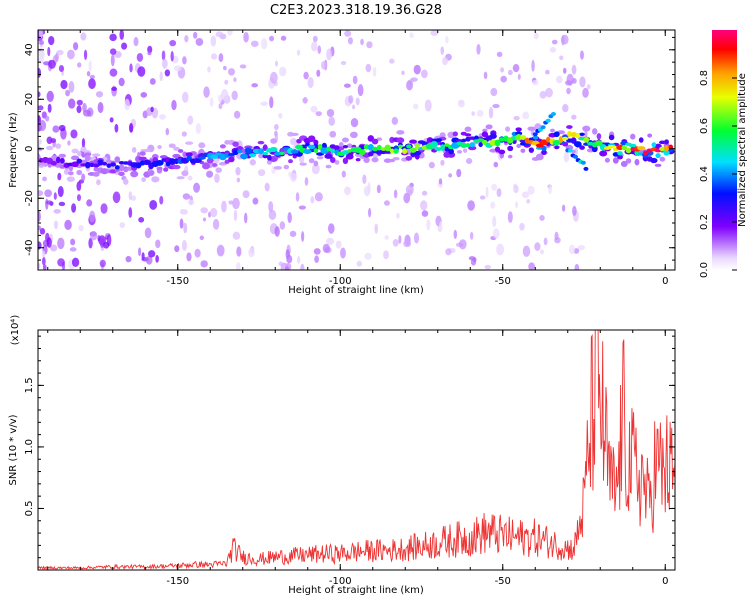 This screenshot has height=600, width=750. Describe the element at coordinates (15, 330) in the screenshot. I see `snr-y-multiplier: (x10⁴)` at that location.